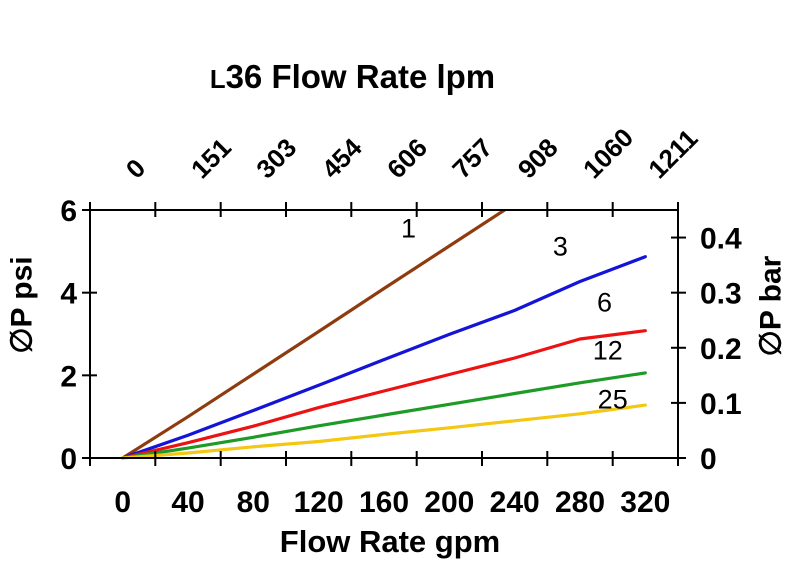 This screenshot has width=798, height=564. I want to click on series-label-1: 1, so click(408, 229).